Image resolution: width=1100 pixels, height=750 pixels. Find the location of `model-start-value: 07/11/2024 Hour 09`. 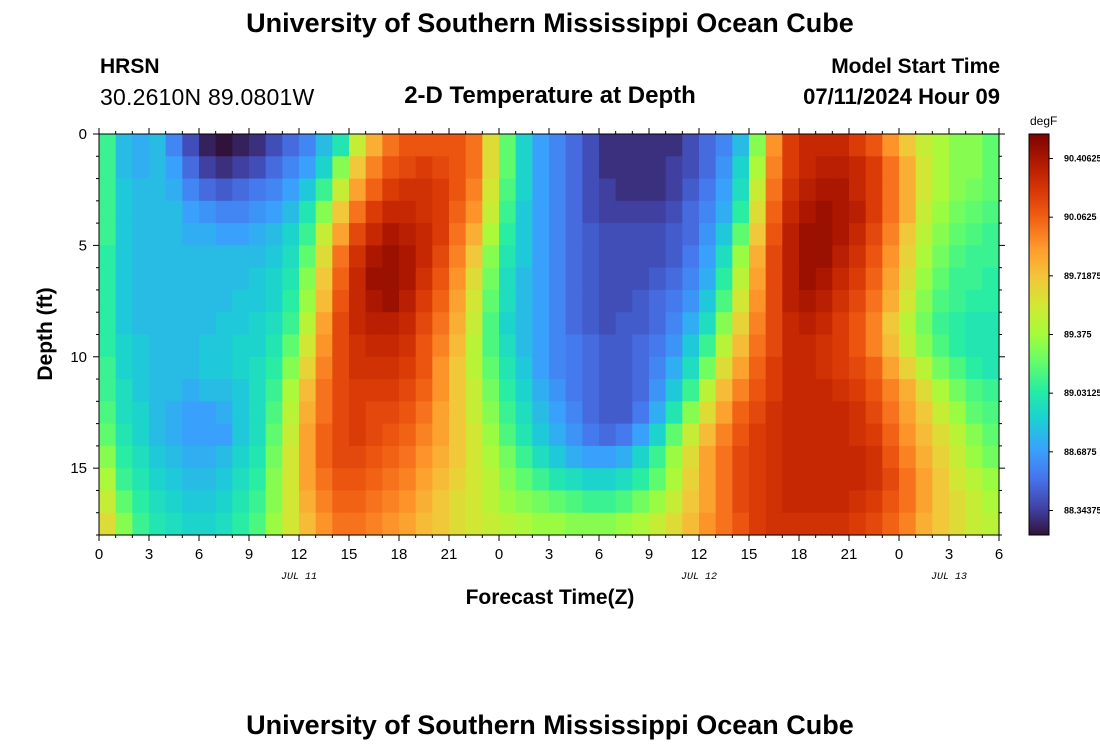

model-start-value: 07/11/2024 Hour 09 is located at coordinates (901, 96).